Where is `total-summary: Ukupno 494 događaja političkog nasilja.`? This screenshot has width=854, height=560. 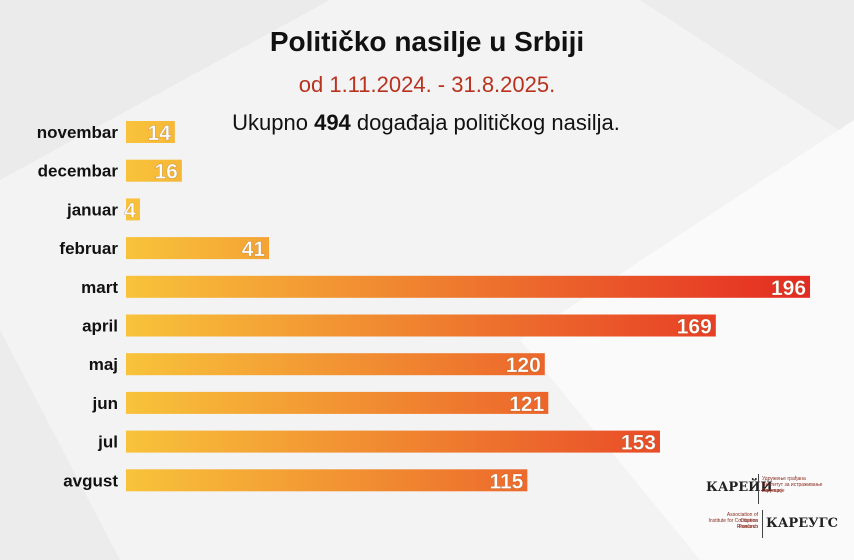
total-summary: Ukupno 494 događaja političkog nasilja. is located at coordinates (426, 123).